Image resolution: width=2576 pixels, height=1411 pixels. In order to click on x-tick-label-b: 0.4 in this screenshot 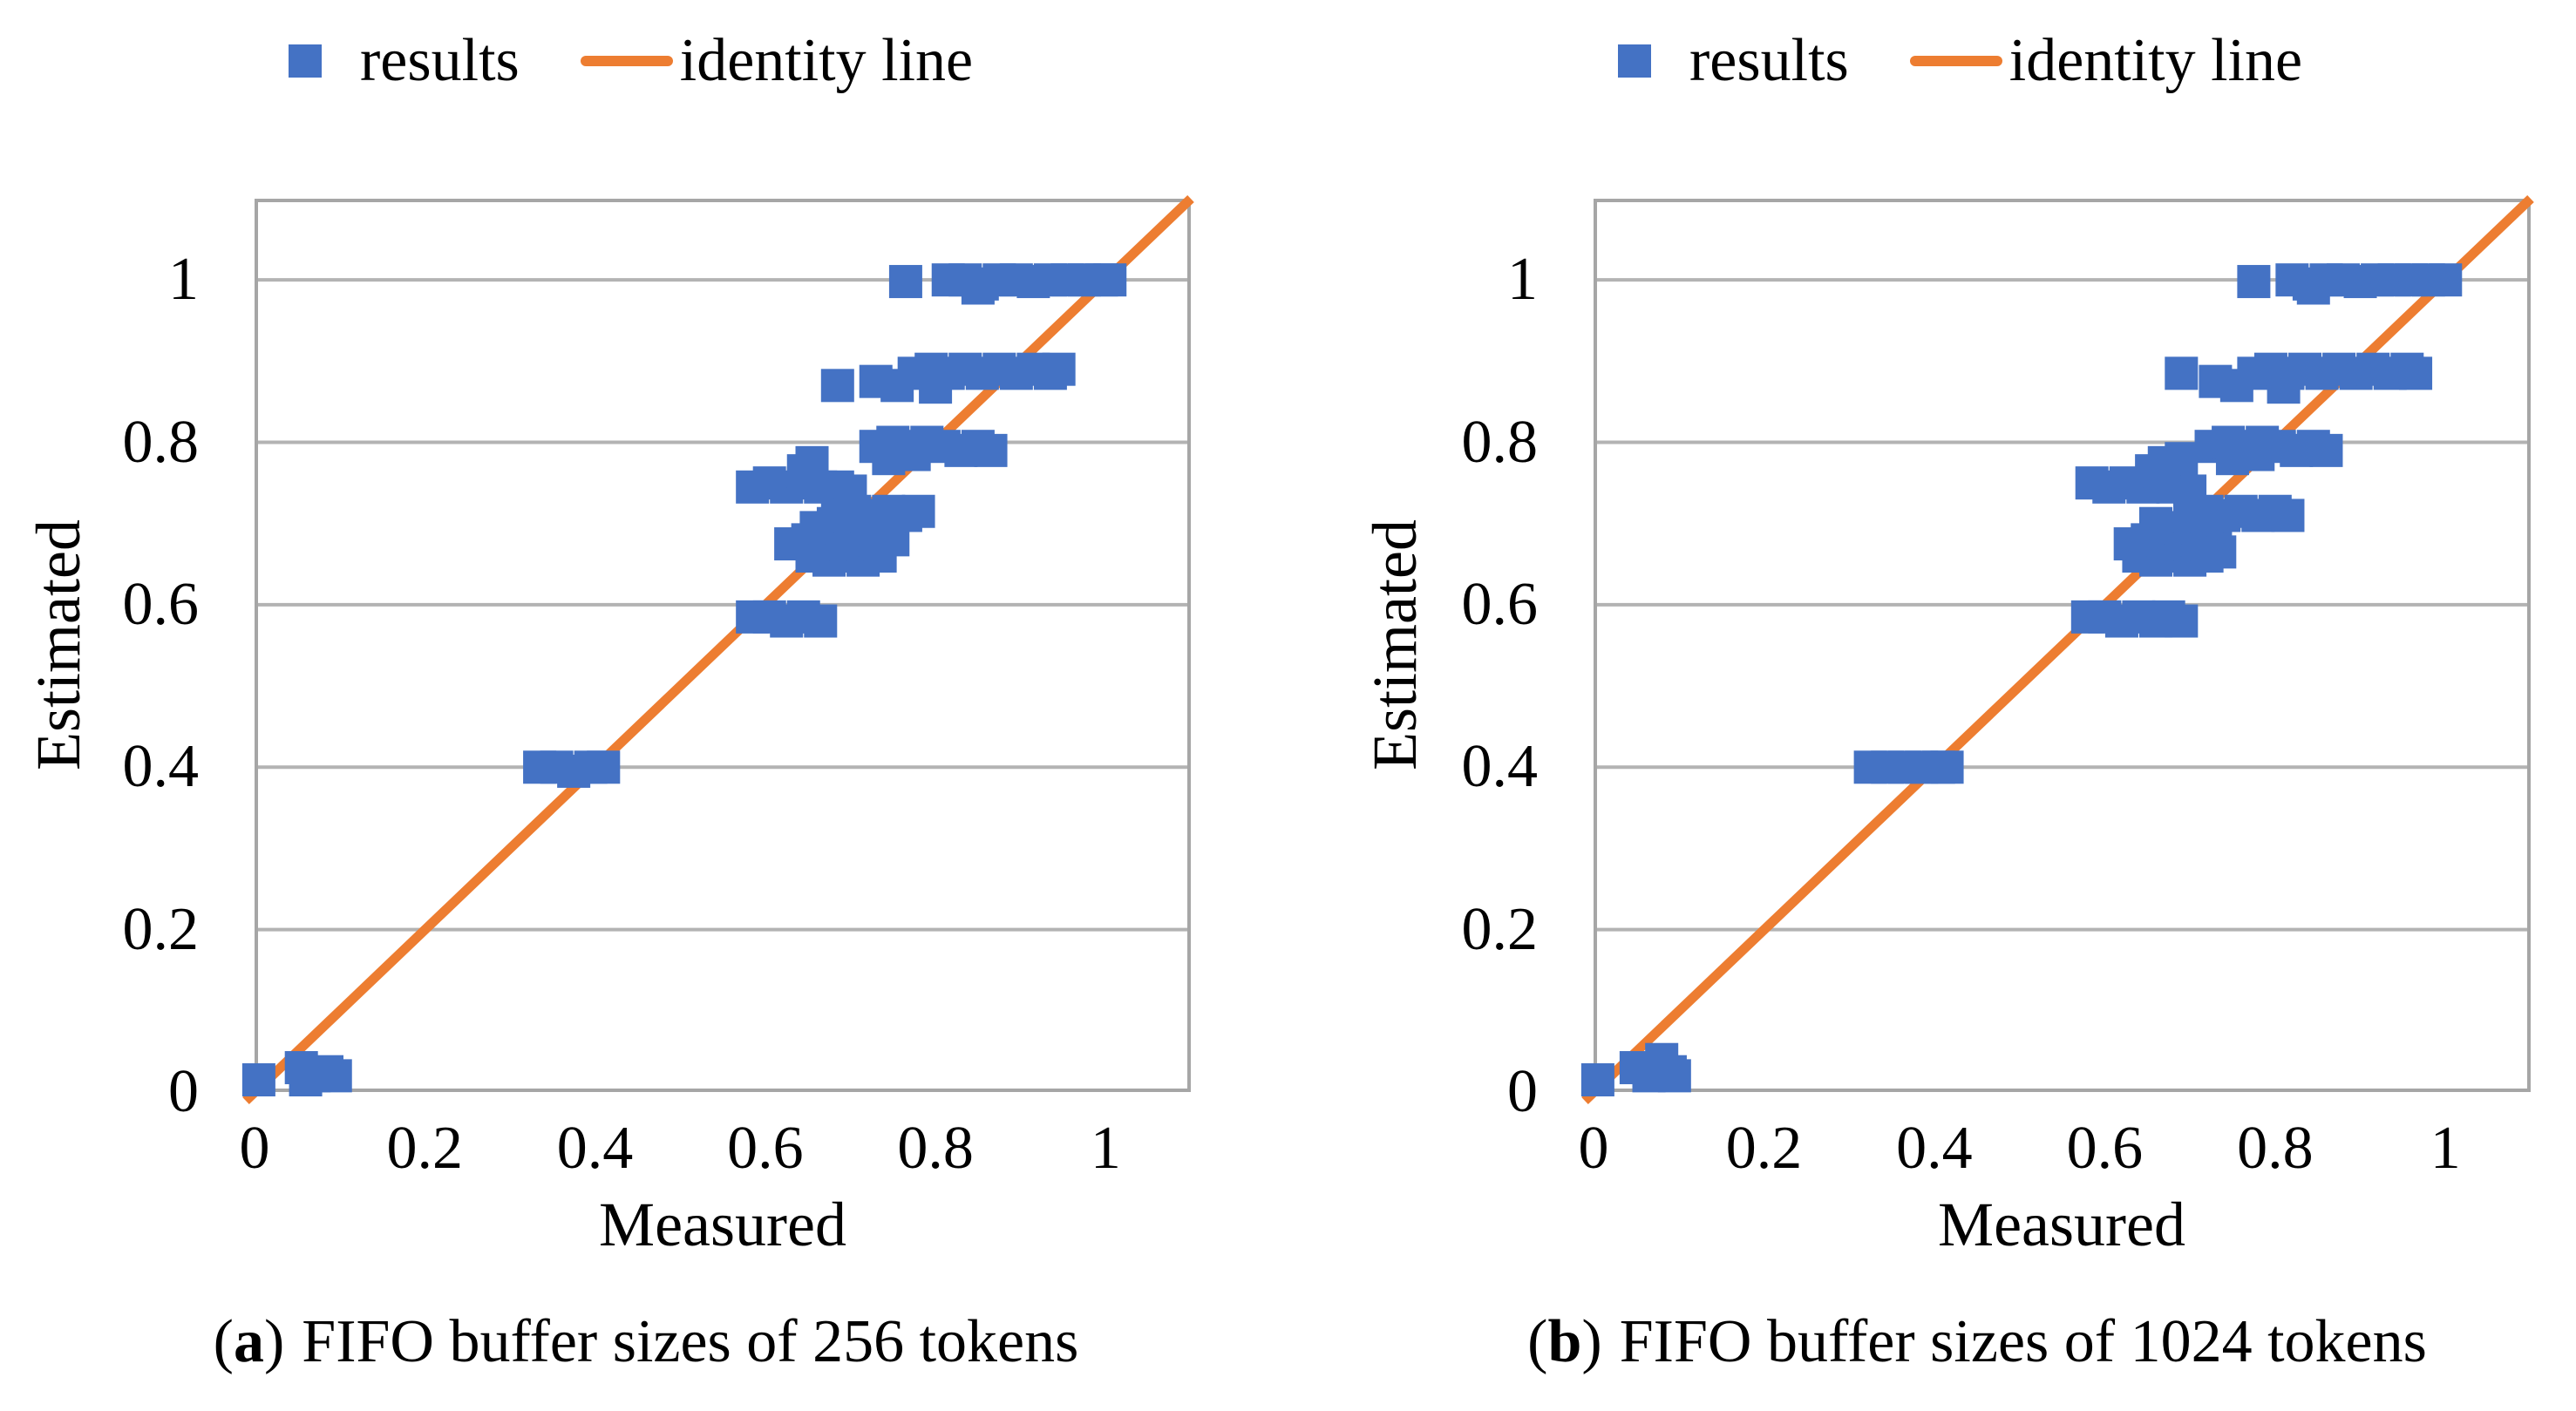, I will do `click(1934, 1148)`.